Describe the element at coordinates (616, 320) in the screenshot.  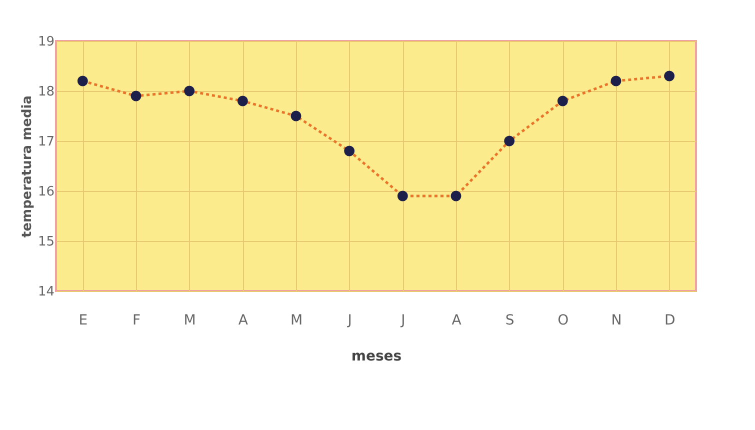
I see `x-tick-label: N` at that location.